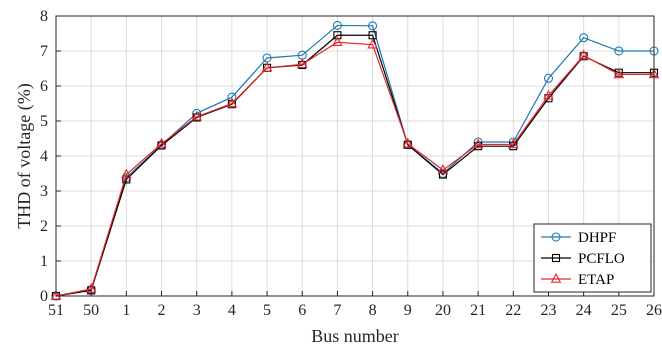 This screenshot has height=347, width=662. I want to click on x-tick-label: 6, so click(302, 310).